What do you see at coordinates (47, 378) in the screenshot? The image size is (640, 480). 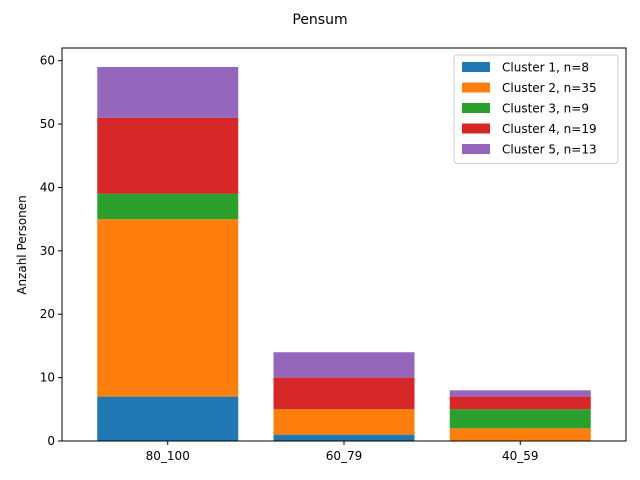 I see `y-tick-label: 10` at bounding box center [47, 378].